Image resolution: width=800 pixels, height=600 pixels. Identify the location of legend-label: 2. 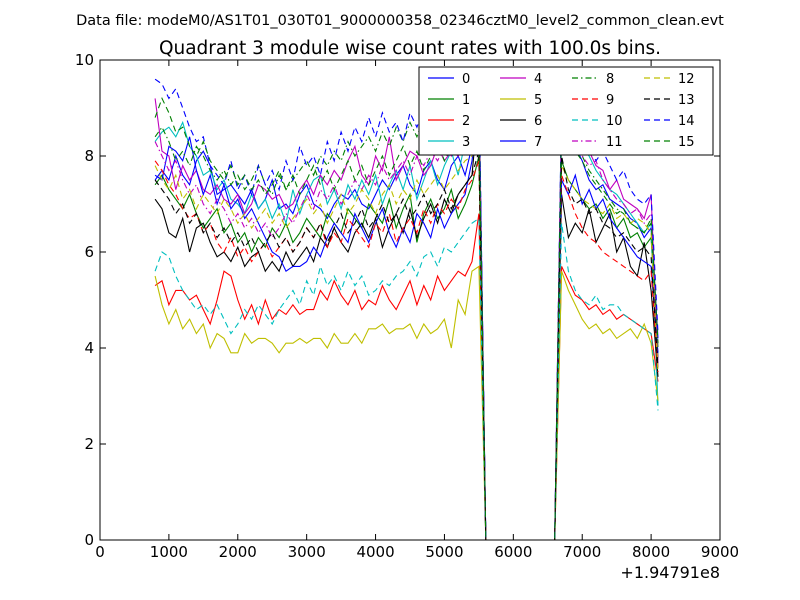
(466, 121).